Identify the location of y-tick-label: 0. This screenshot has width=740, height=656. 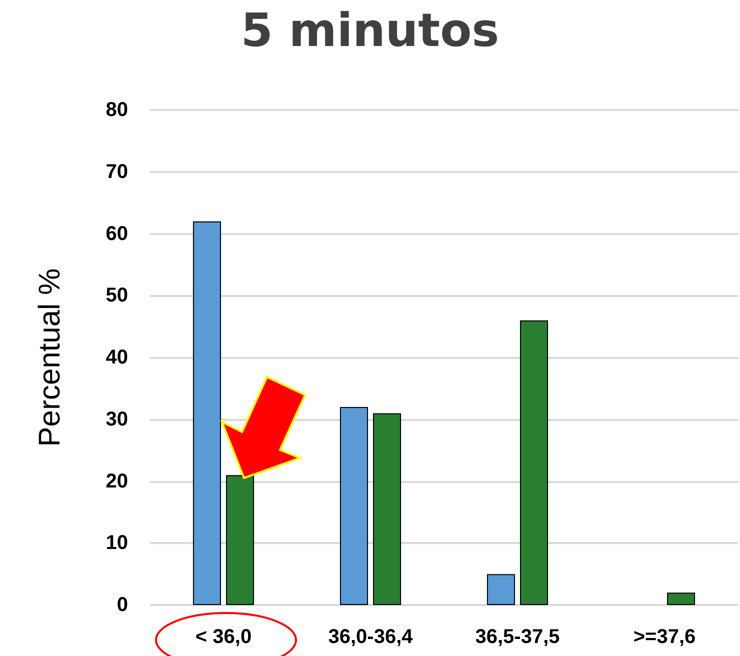
(122, 605).